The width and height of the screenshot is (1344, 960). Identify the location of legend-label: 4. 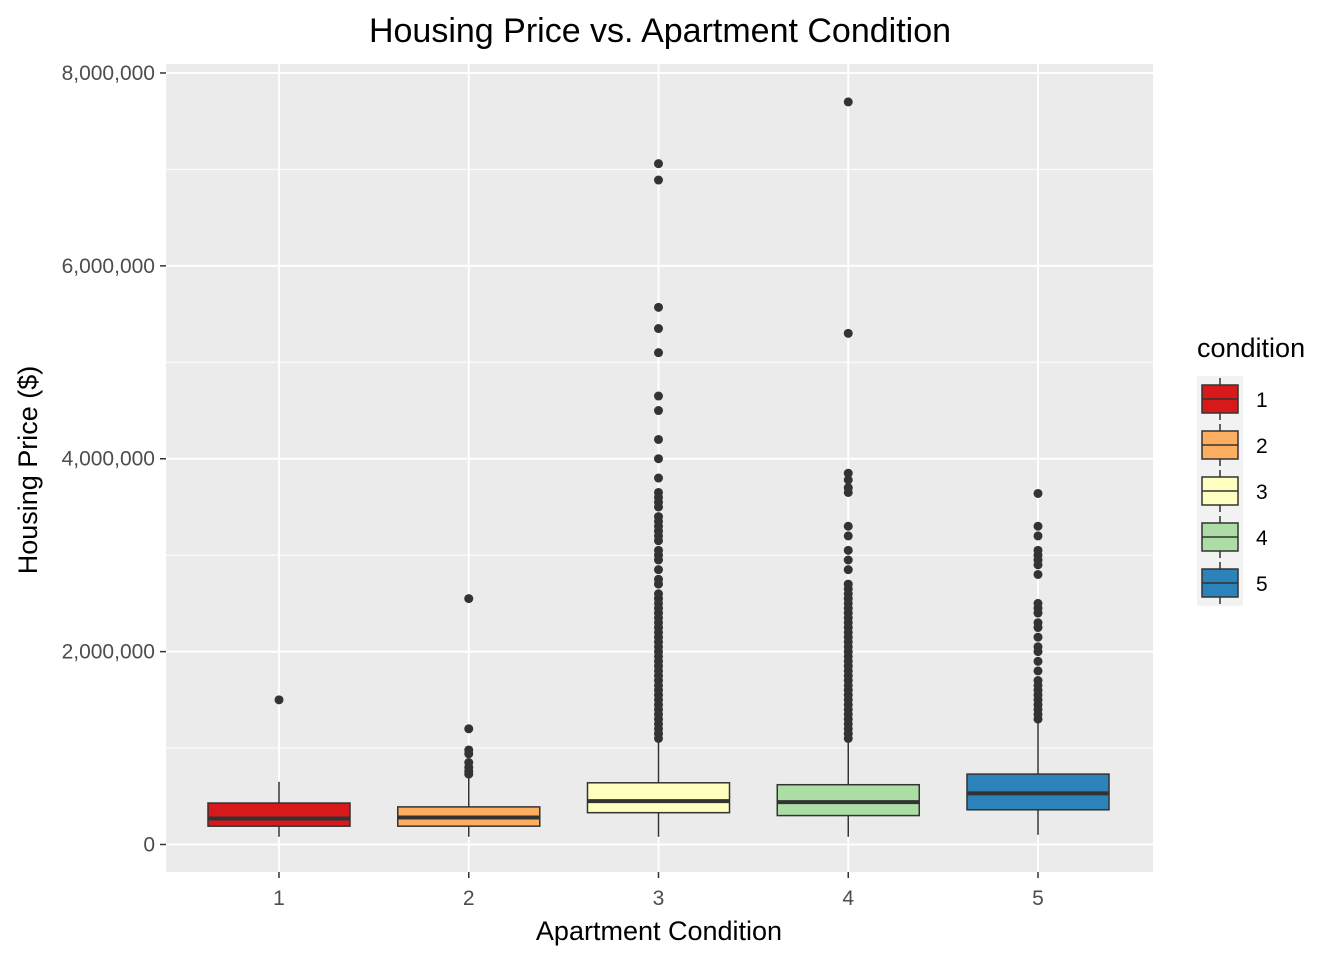
(1262, 538).